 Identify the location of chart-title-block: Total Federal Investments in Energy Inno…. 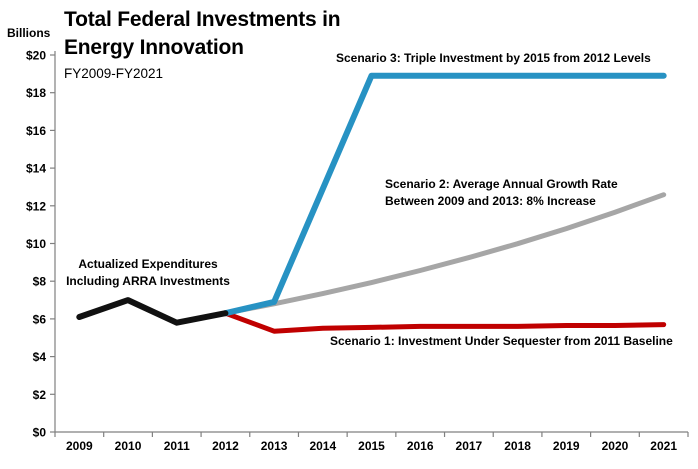
(202, 44).